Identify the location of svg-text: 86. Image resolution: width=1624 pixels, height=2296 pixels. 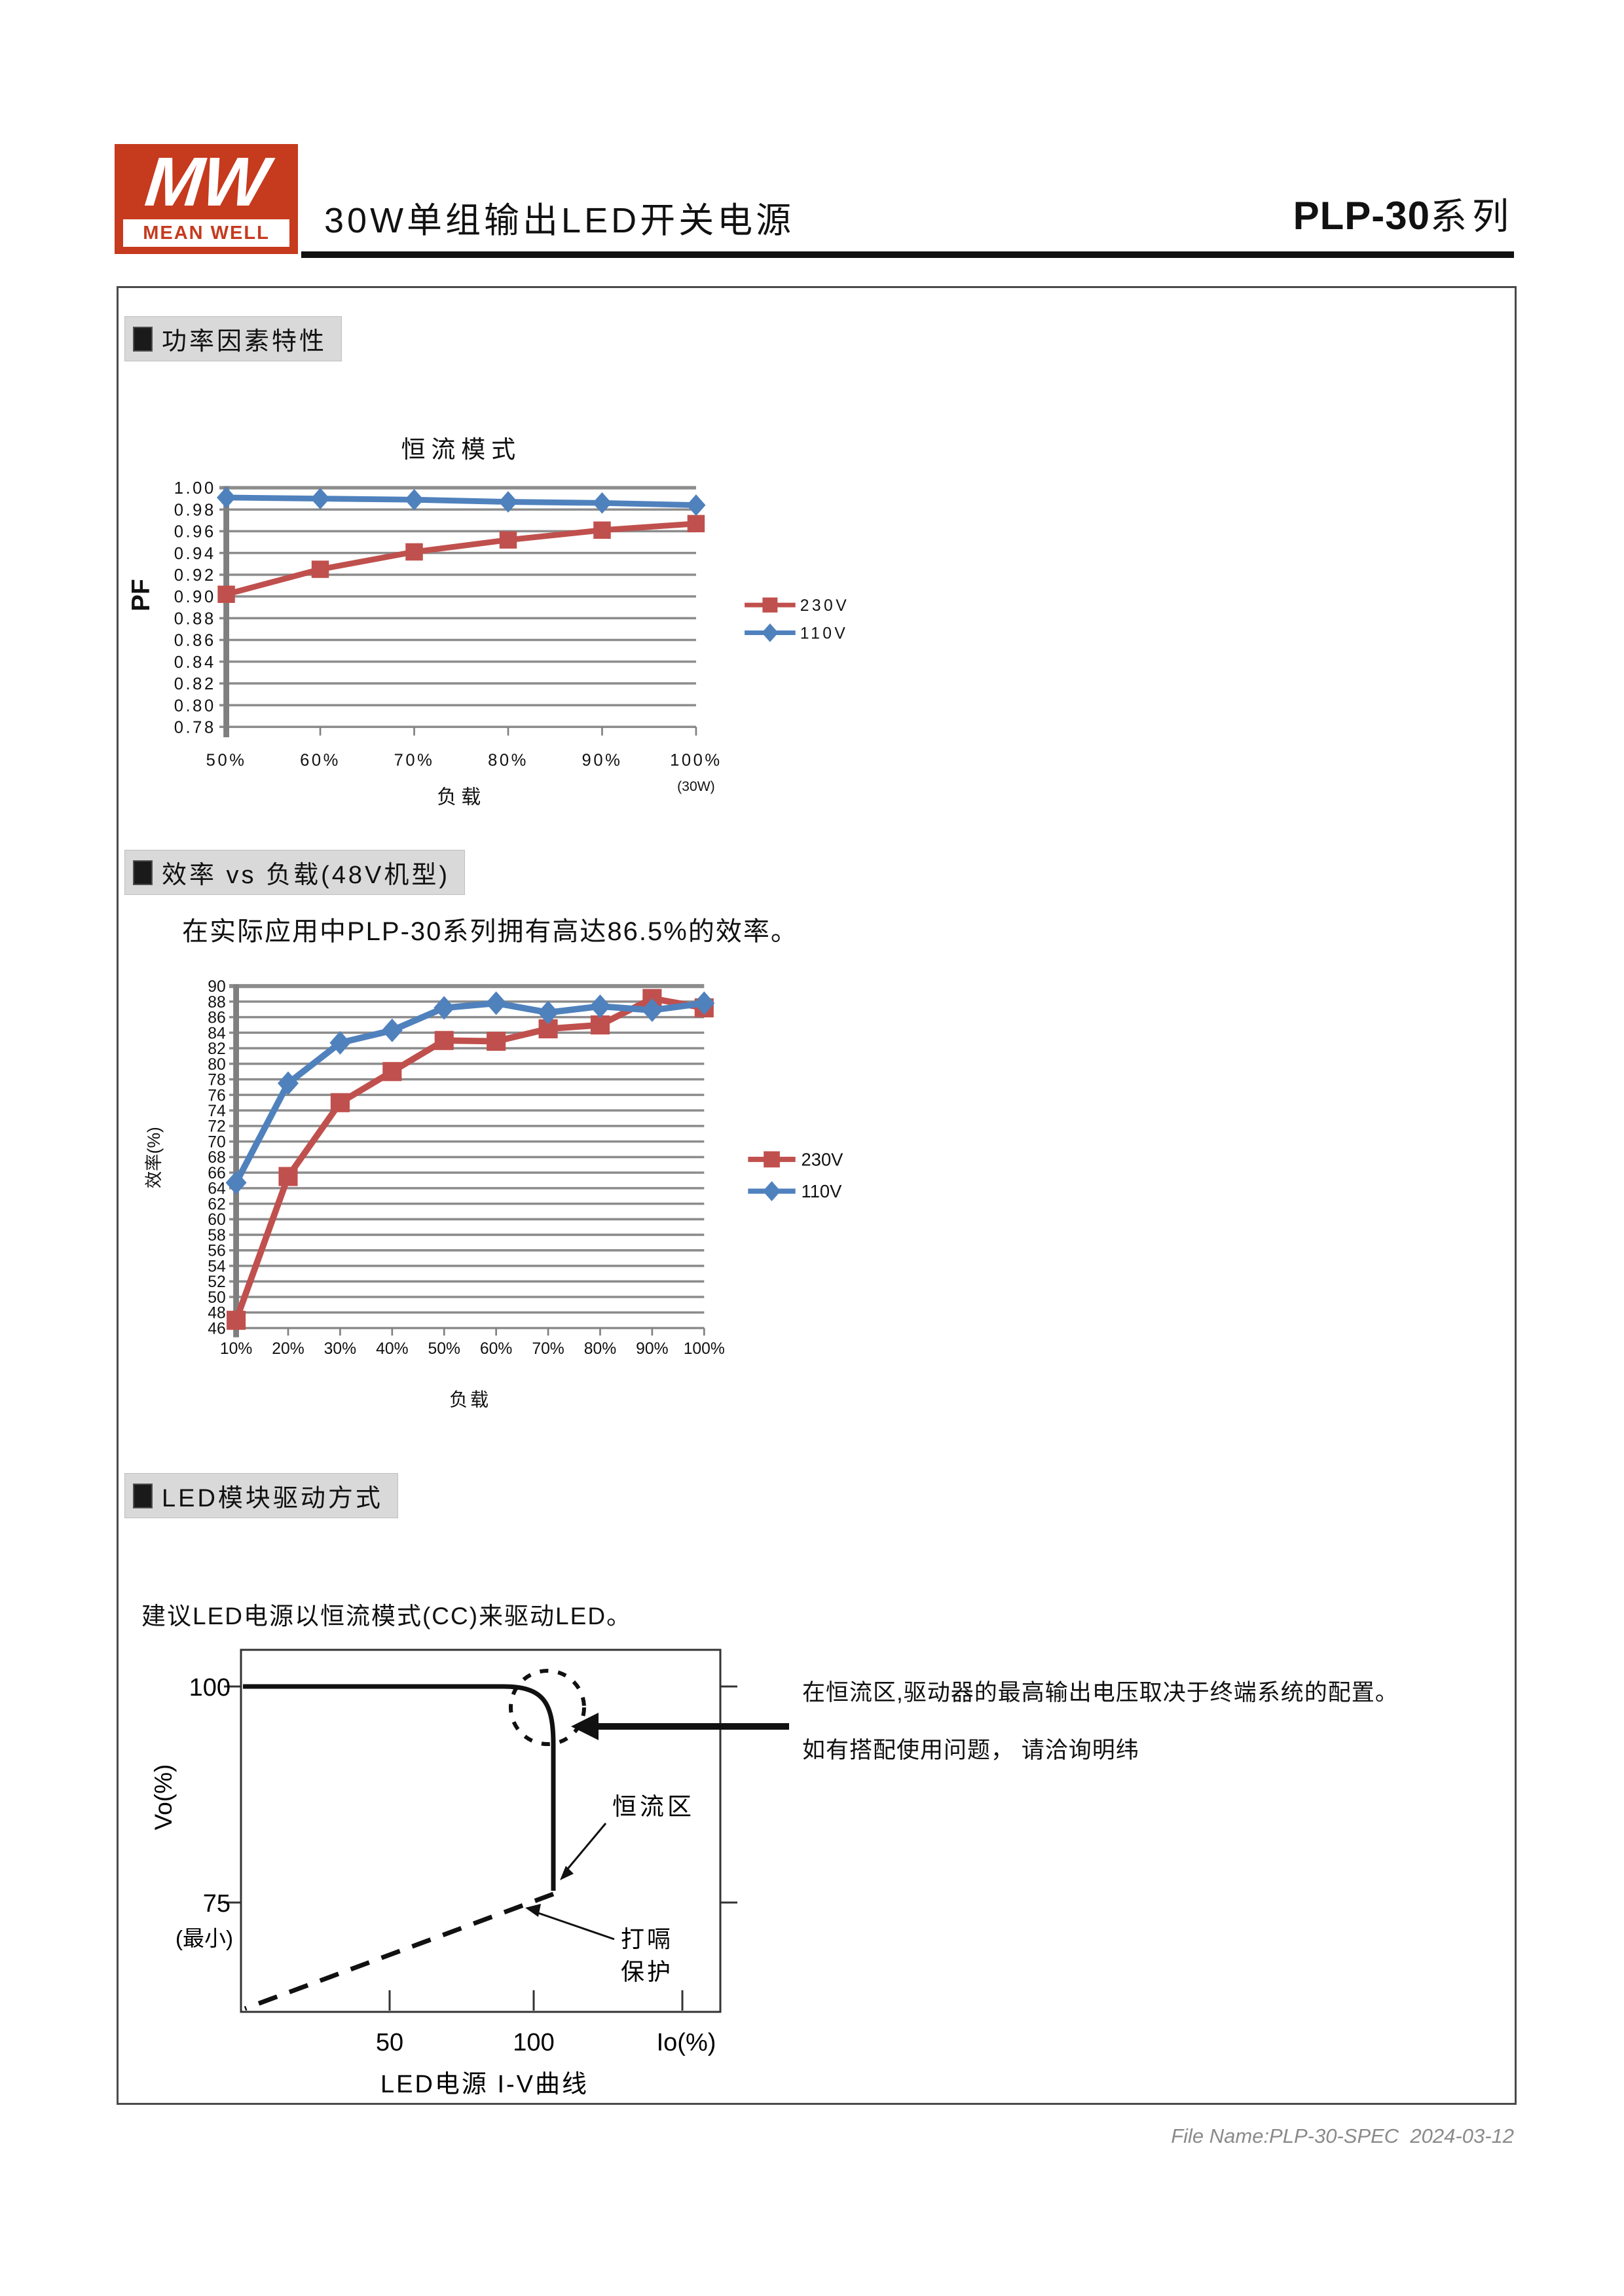
(216, 1018).